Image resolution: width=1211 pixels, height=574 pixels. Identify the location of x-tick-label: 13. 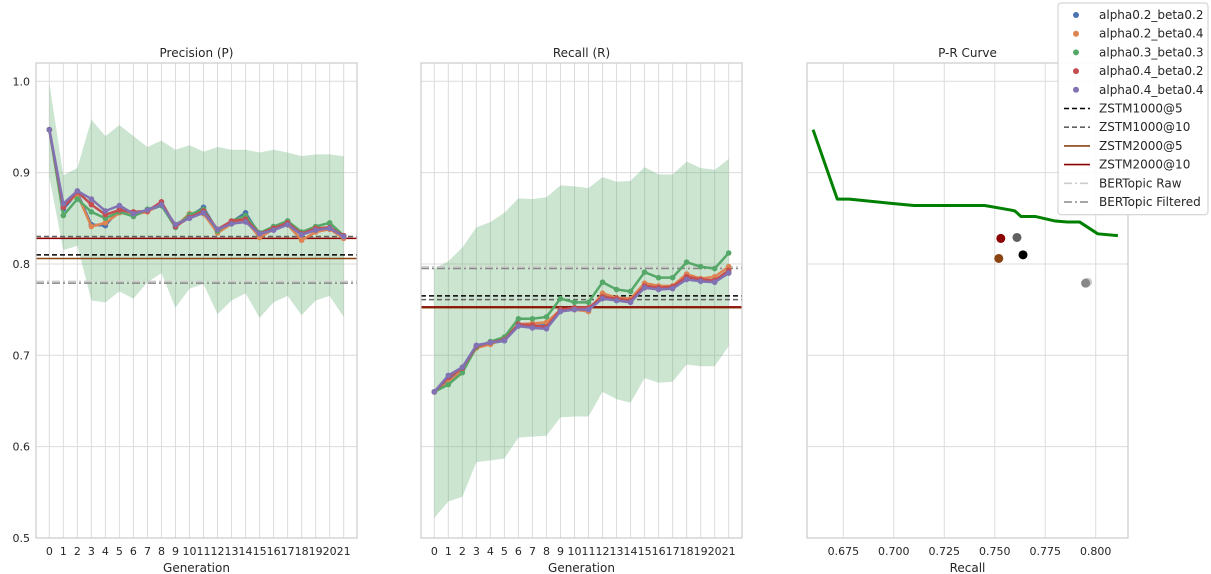
(232, 551).